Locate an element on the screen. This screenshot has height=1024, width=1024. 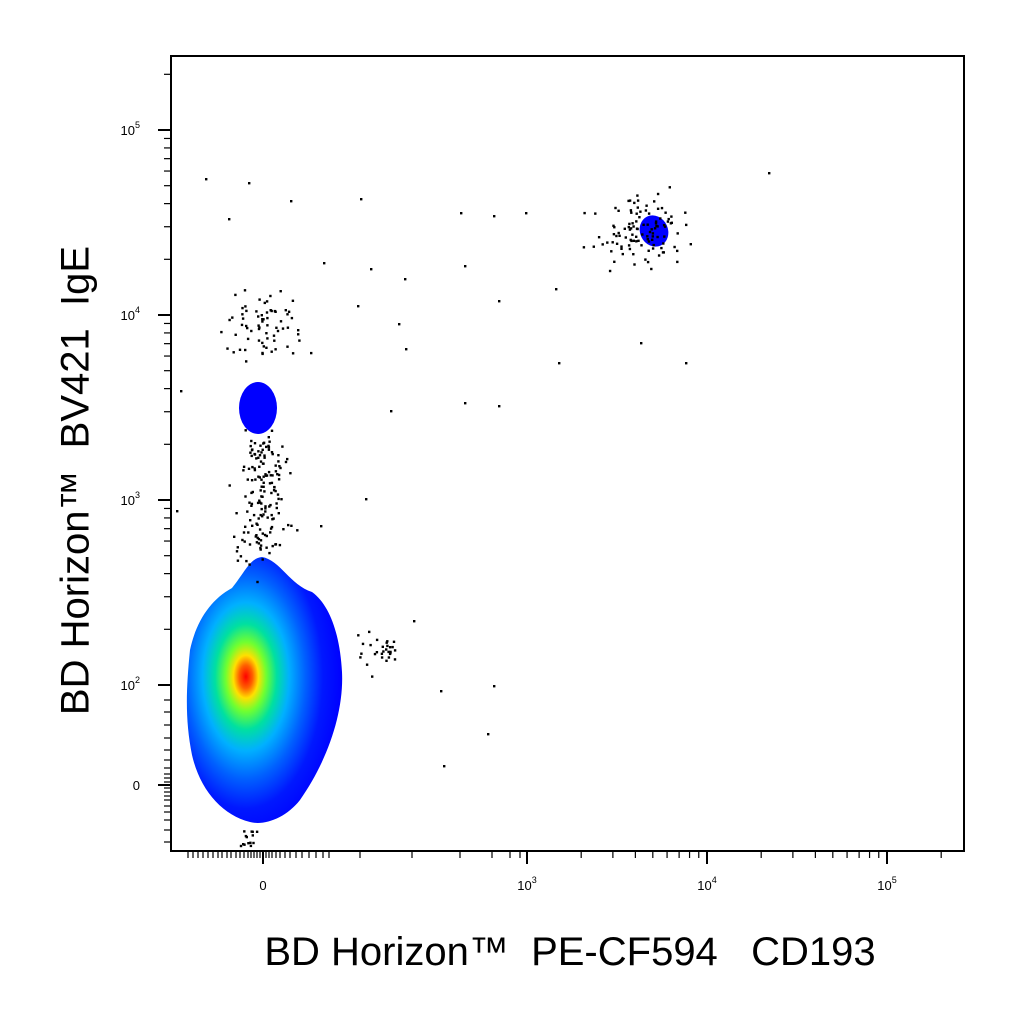
y-axis-title: BD Horizon™ BV421 IgE is located at coordinates (75, 480).